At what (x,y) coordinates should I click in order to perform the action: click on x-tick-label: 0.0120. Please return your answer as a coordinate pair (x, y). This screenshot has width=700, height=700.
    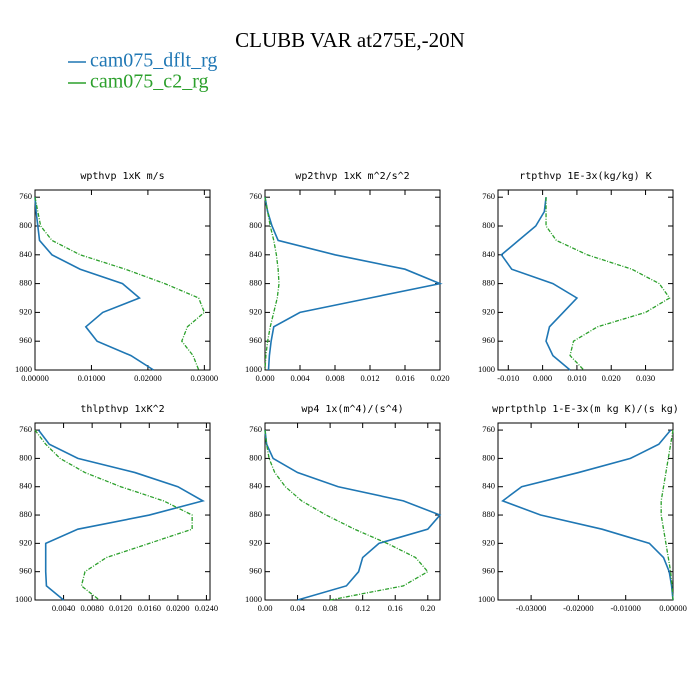
    Looking at the image, I should click on (120, 608).